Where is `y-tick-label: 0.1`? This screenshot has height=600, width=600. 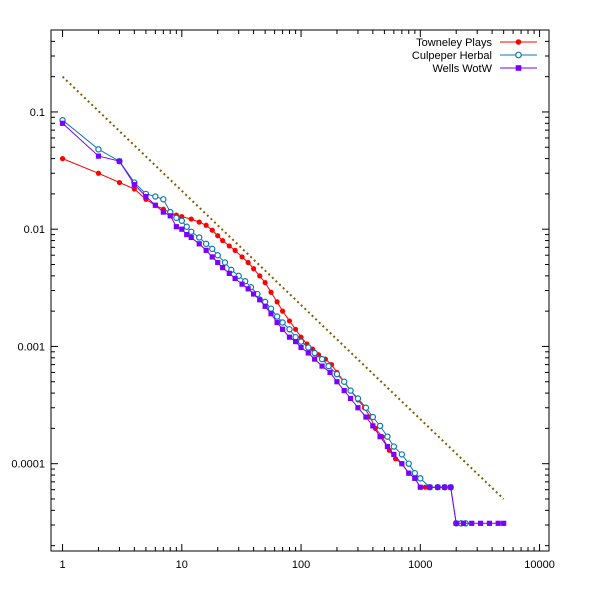
y-tick-label: 0.1 is located at coordinates (37, 113).